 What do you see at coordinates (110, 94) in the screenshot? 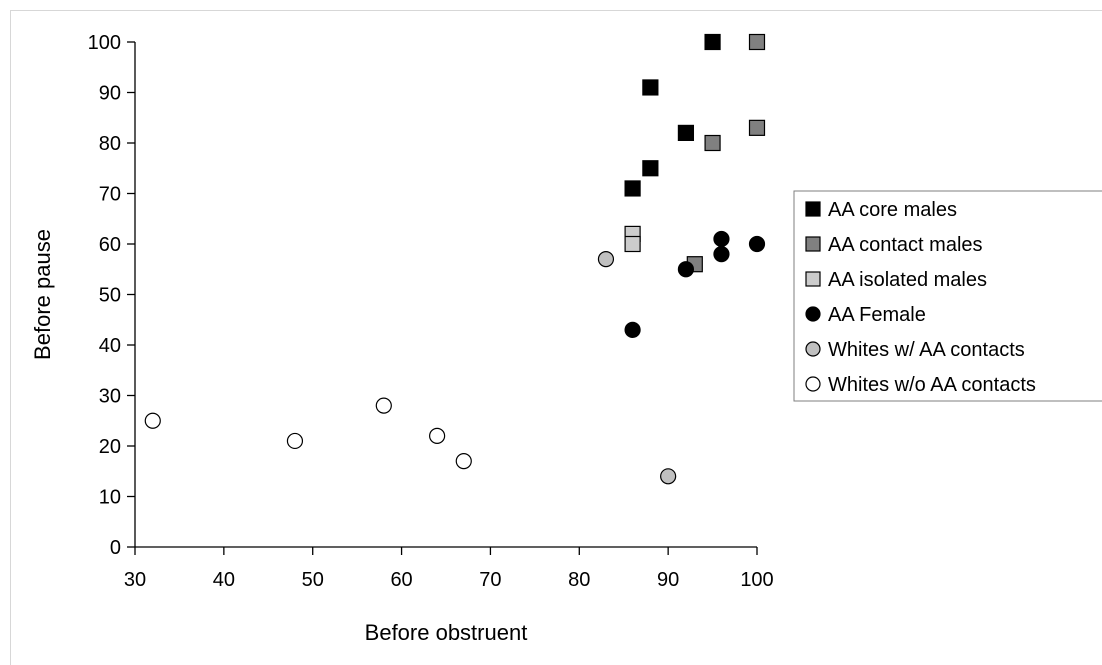
I see `y-tick-label: 90` at bounding box center [110, 94].